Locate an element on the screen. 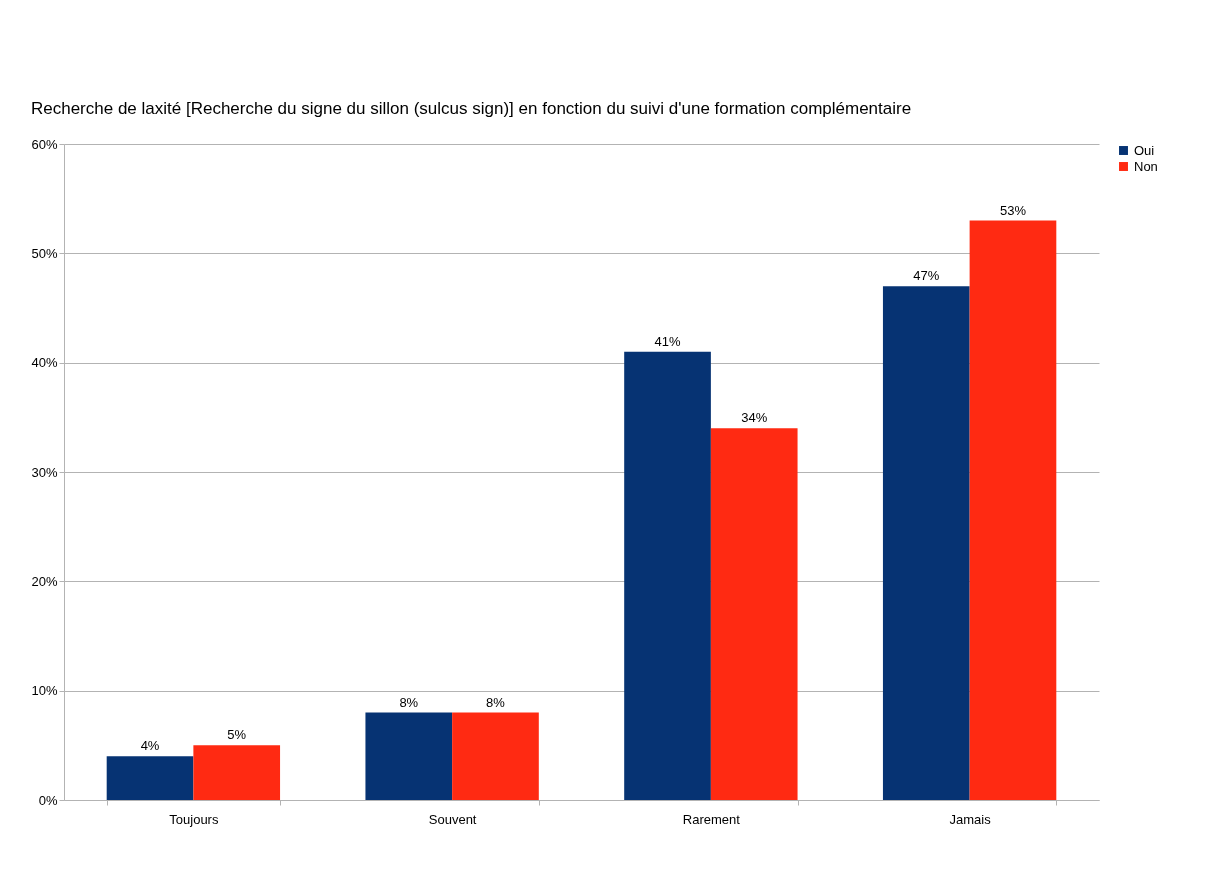 Image resolution: width=1214 pixels, height=891 pixels. data-label: 34% is located at coordinates (754, 418).